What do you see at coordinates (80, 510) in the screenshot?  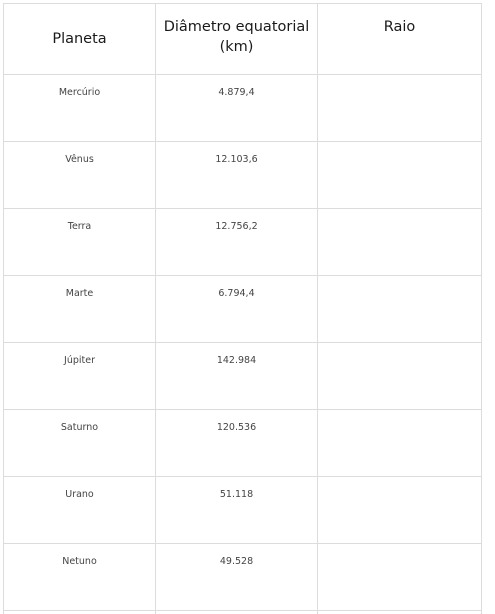 I see `cell-planet: Urano` at bounding box center [80, 510].